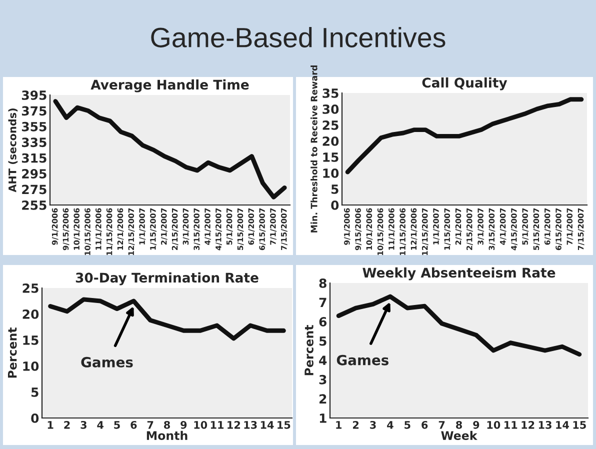  Describe the element at coordinates (323, 321) in the screenshot. I see `y-tick-label: 6` at that location.